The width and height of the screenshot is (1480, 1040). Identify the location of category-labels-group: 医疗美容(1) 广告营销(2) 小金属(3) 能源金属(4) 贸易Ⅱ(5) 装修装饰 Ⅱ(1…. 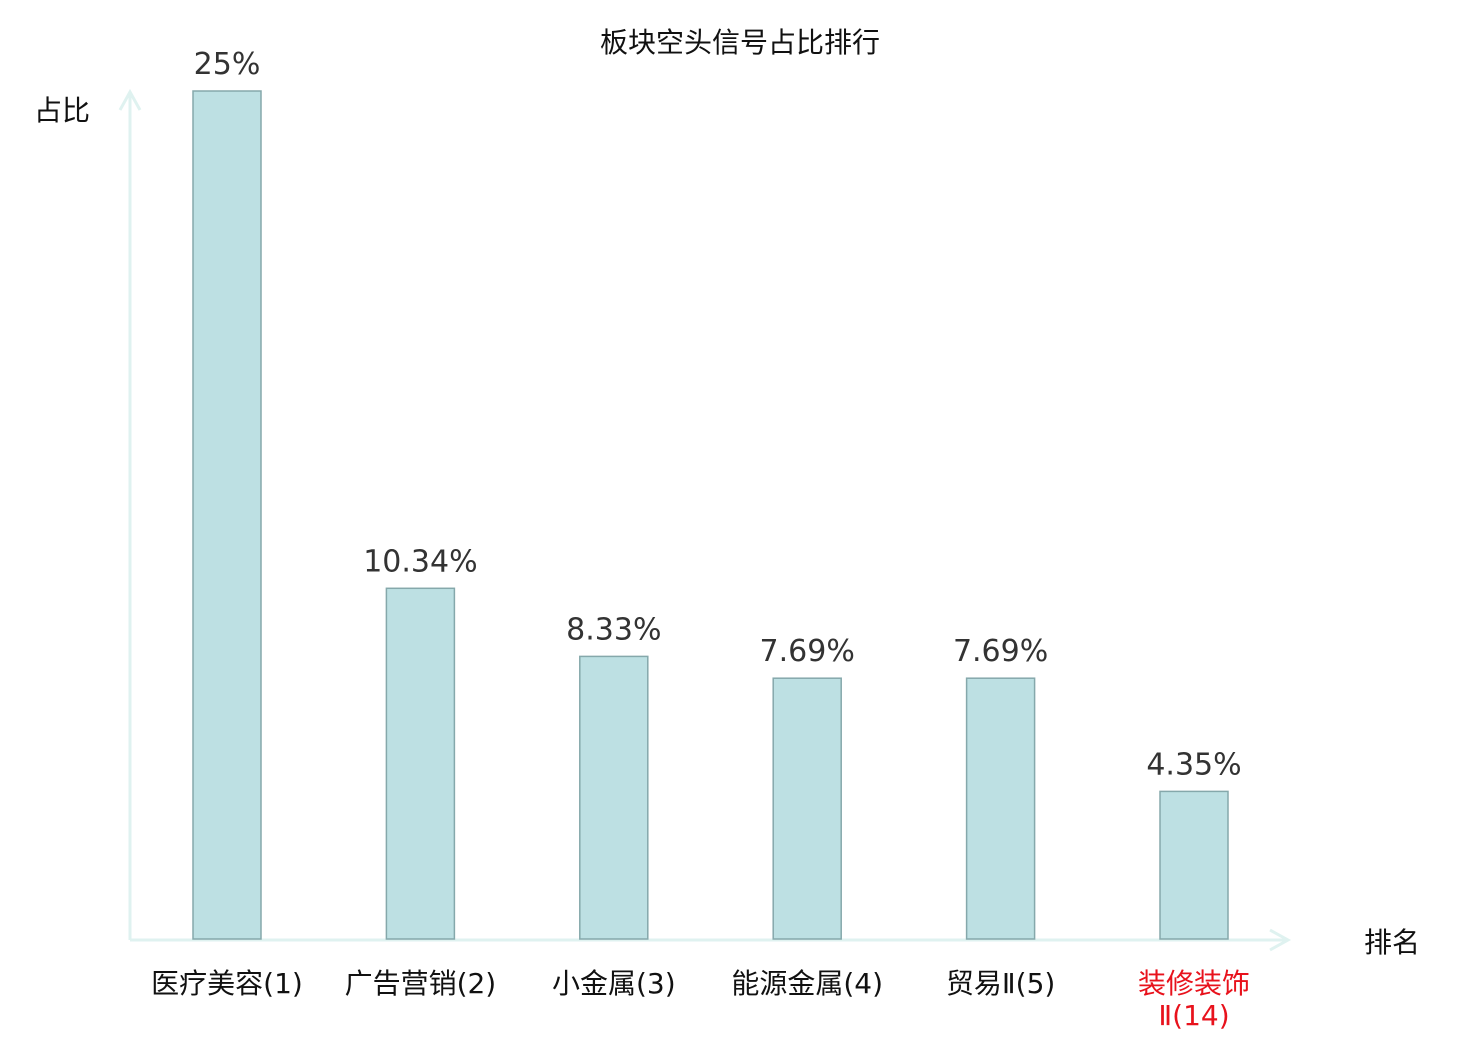
(700, 999).